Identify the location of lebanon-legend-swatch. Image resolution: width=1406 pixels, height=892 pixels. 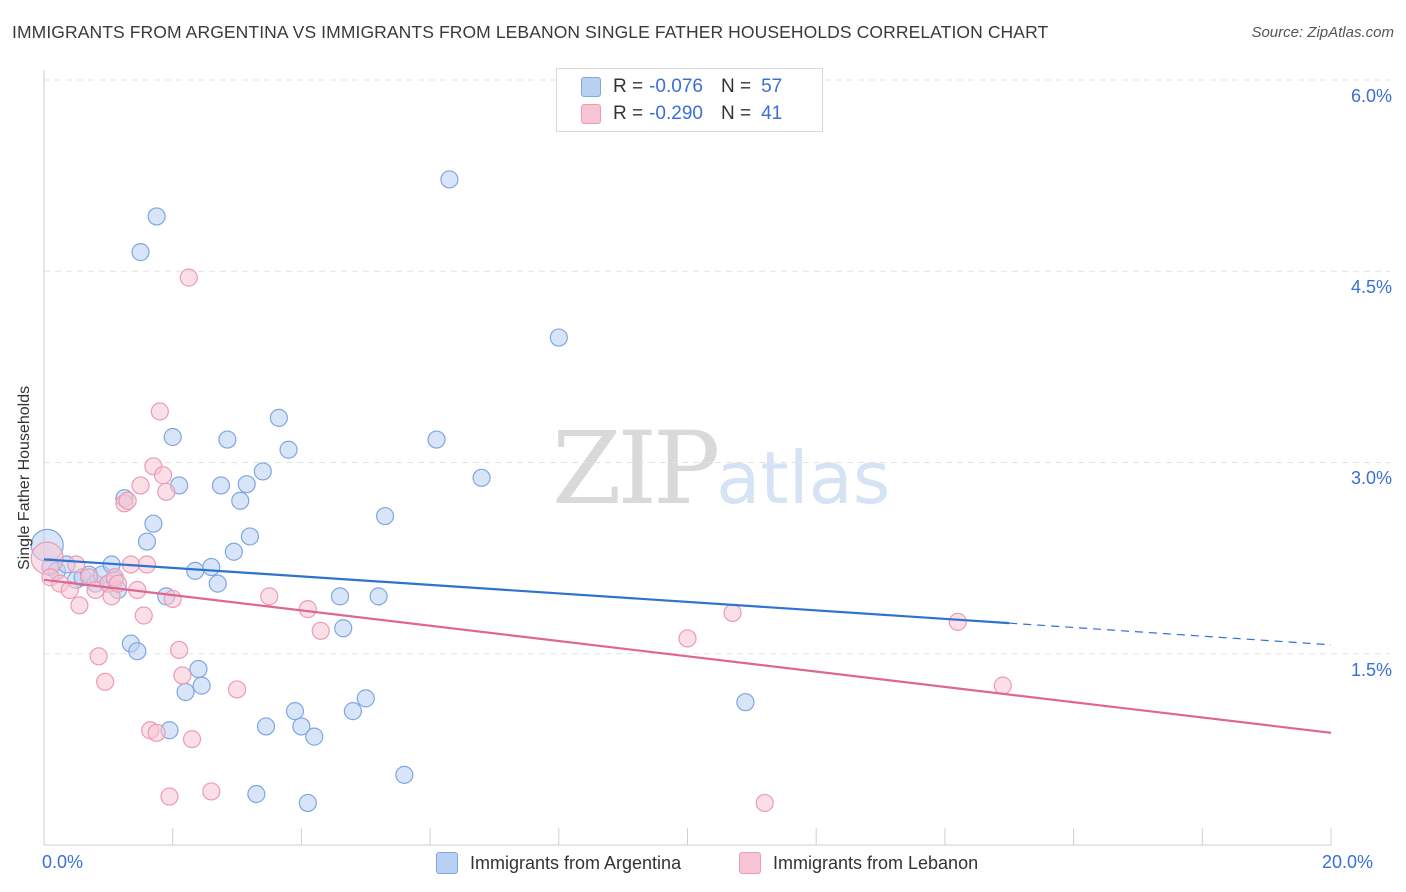
(750, 863).